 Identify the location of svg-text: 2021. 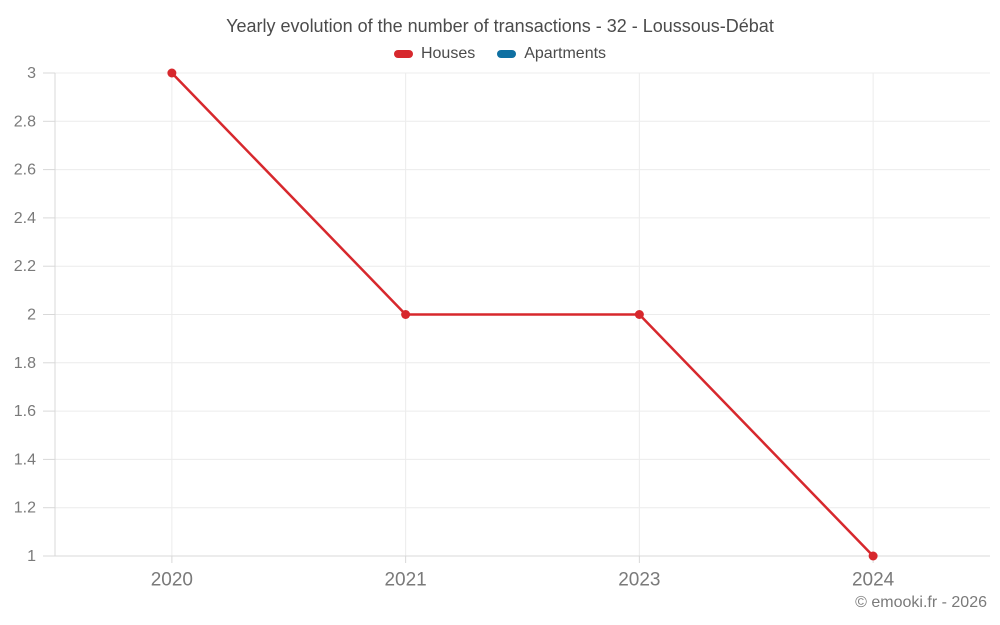
(405, 580).